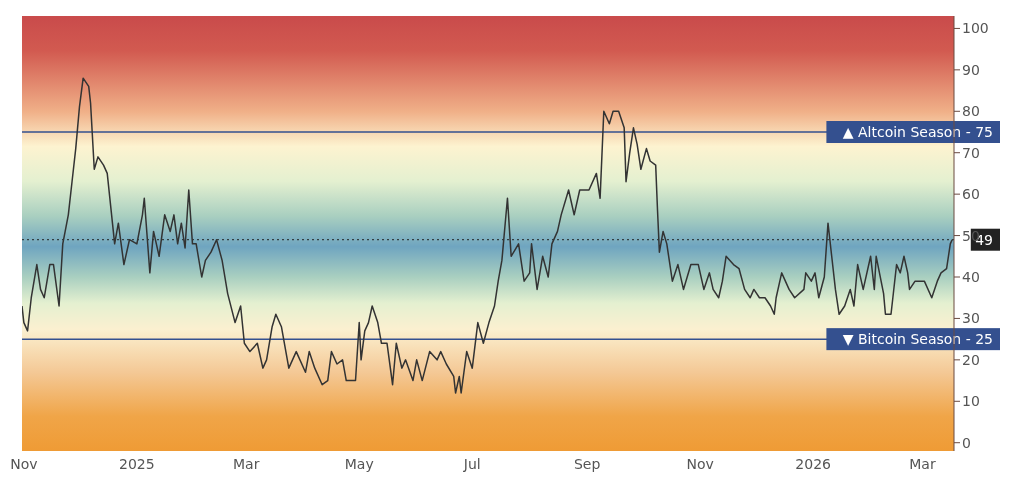 The height and width of the screenshot is (496, 1024). Describe the element at coordinates (917, 339) in the screenshot. I see `ref-line-label: ▼ Bitcoin Season - 25` at that location.